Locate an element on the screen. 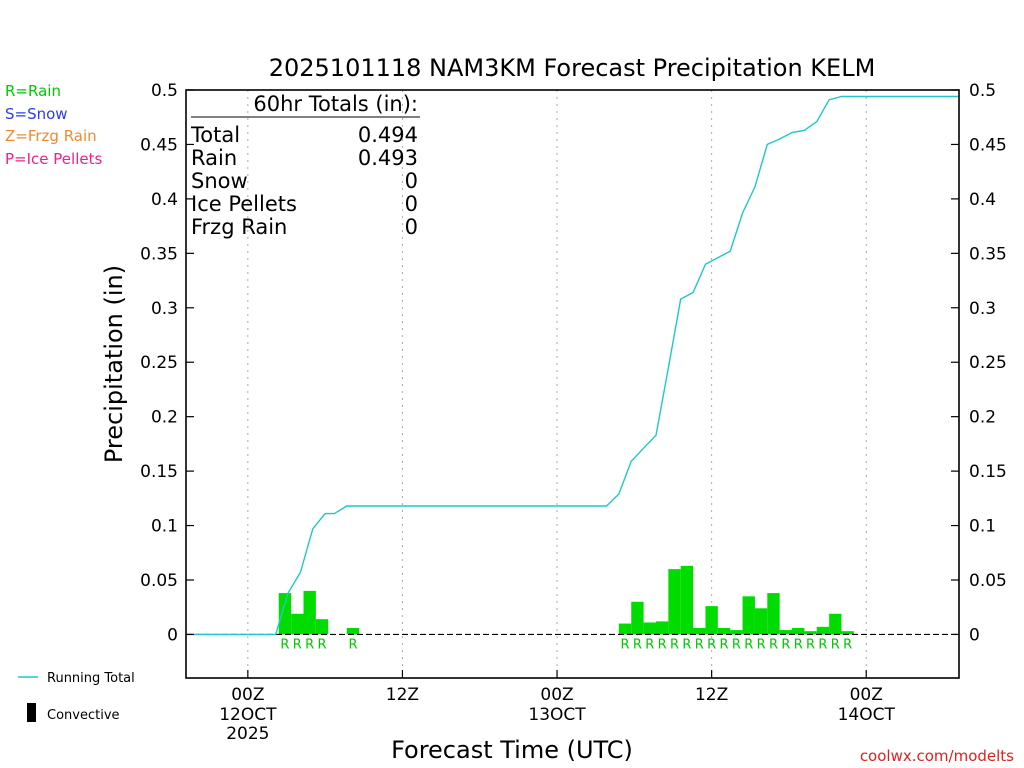 The width and height of the screenshot is (1024, 768). ytick-label-left-10: 0.5 is located at coordinates (164, 91).